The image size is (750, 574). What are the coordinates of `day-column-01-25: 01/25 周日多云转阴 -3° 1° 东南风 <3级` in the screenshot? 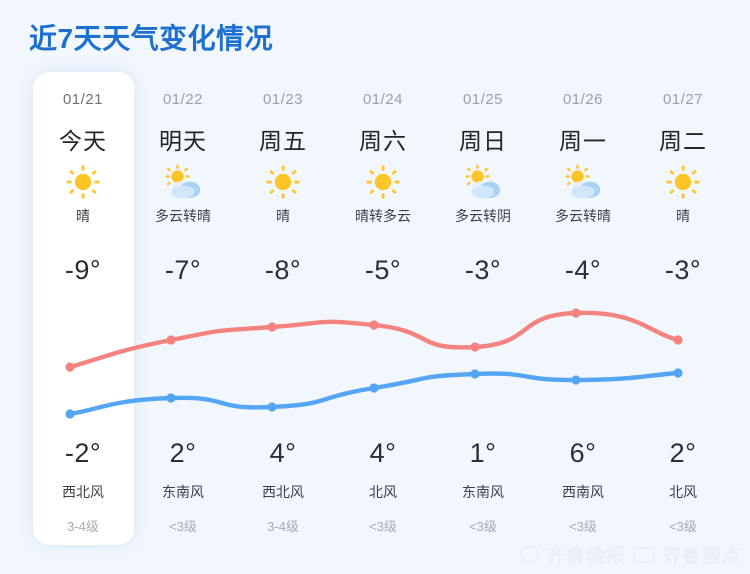 It's located at (483, 287).